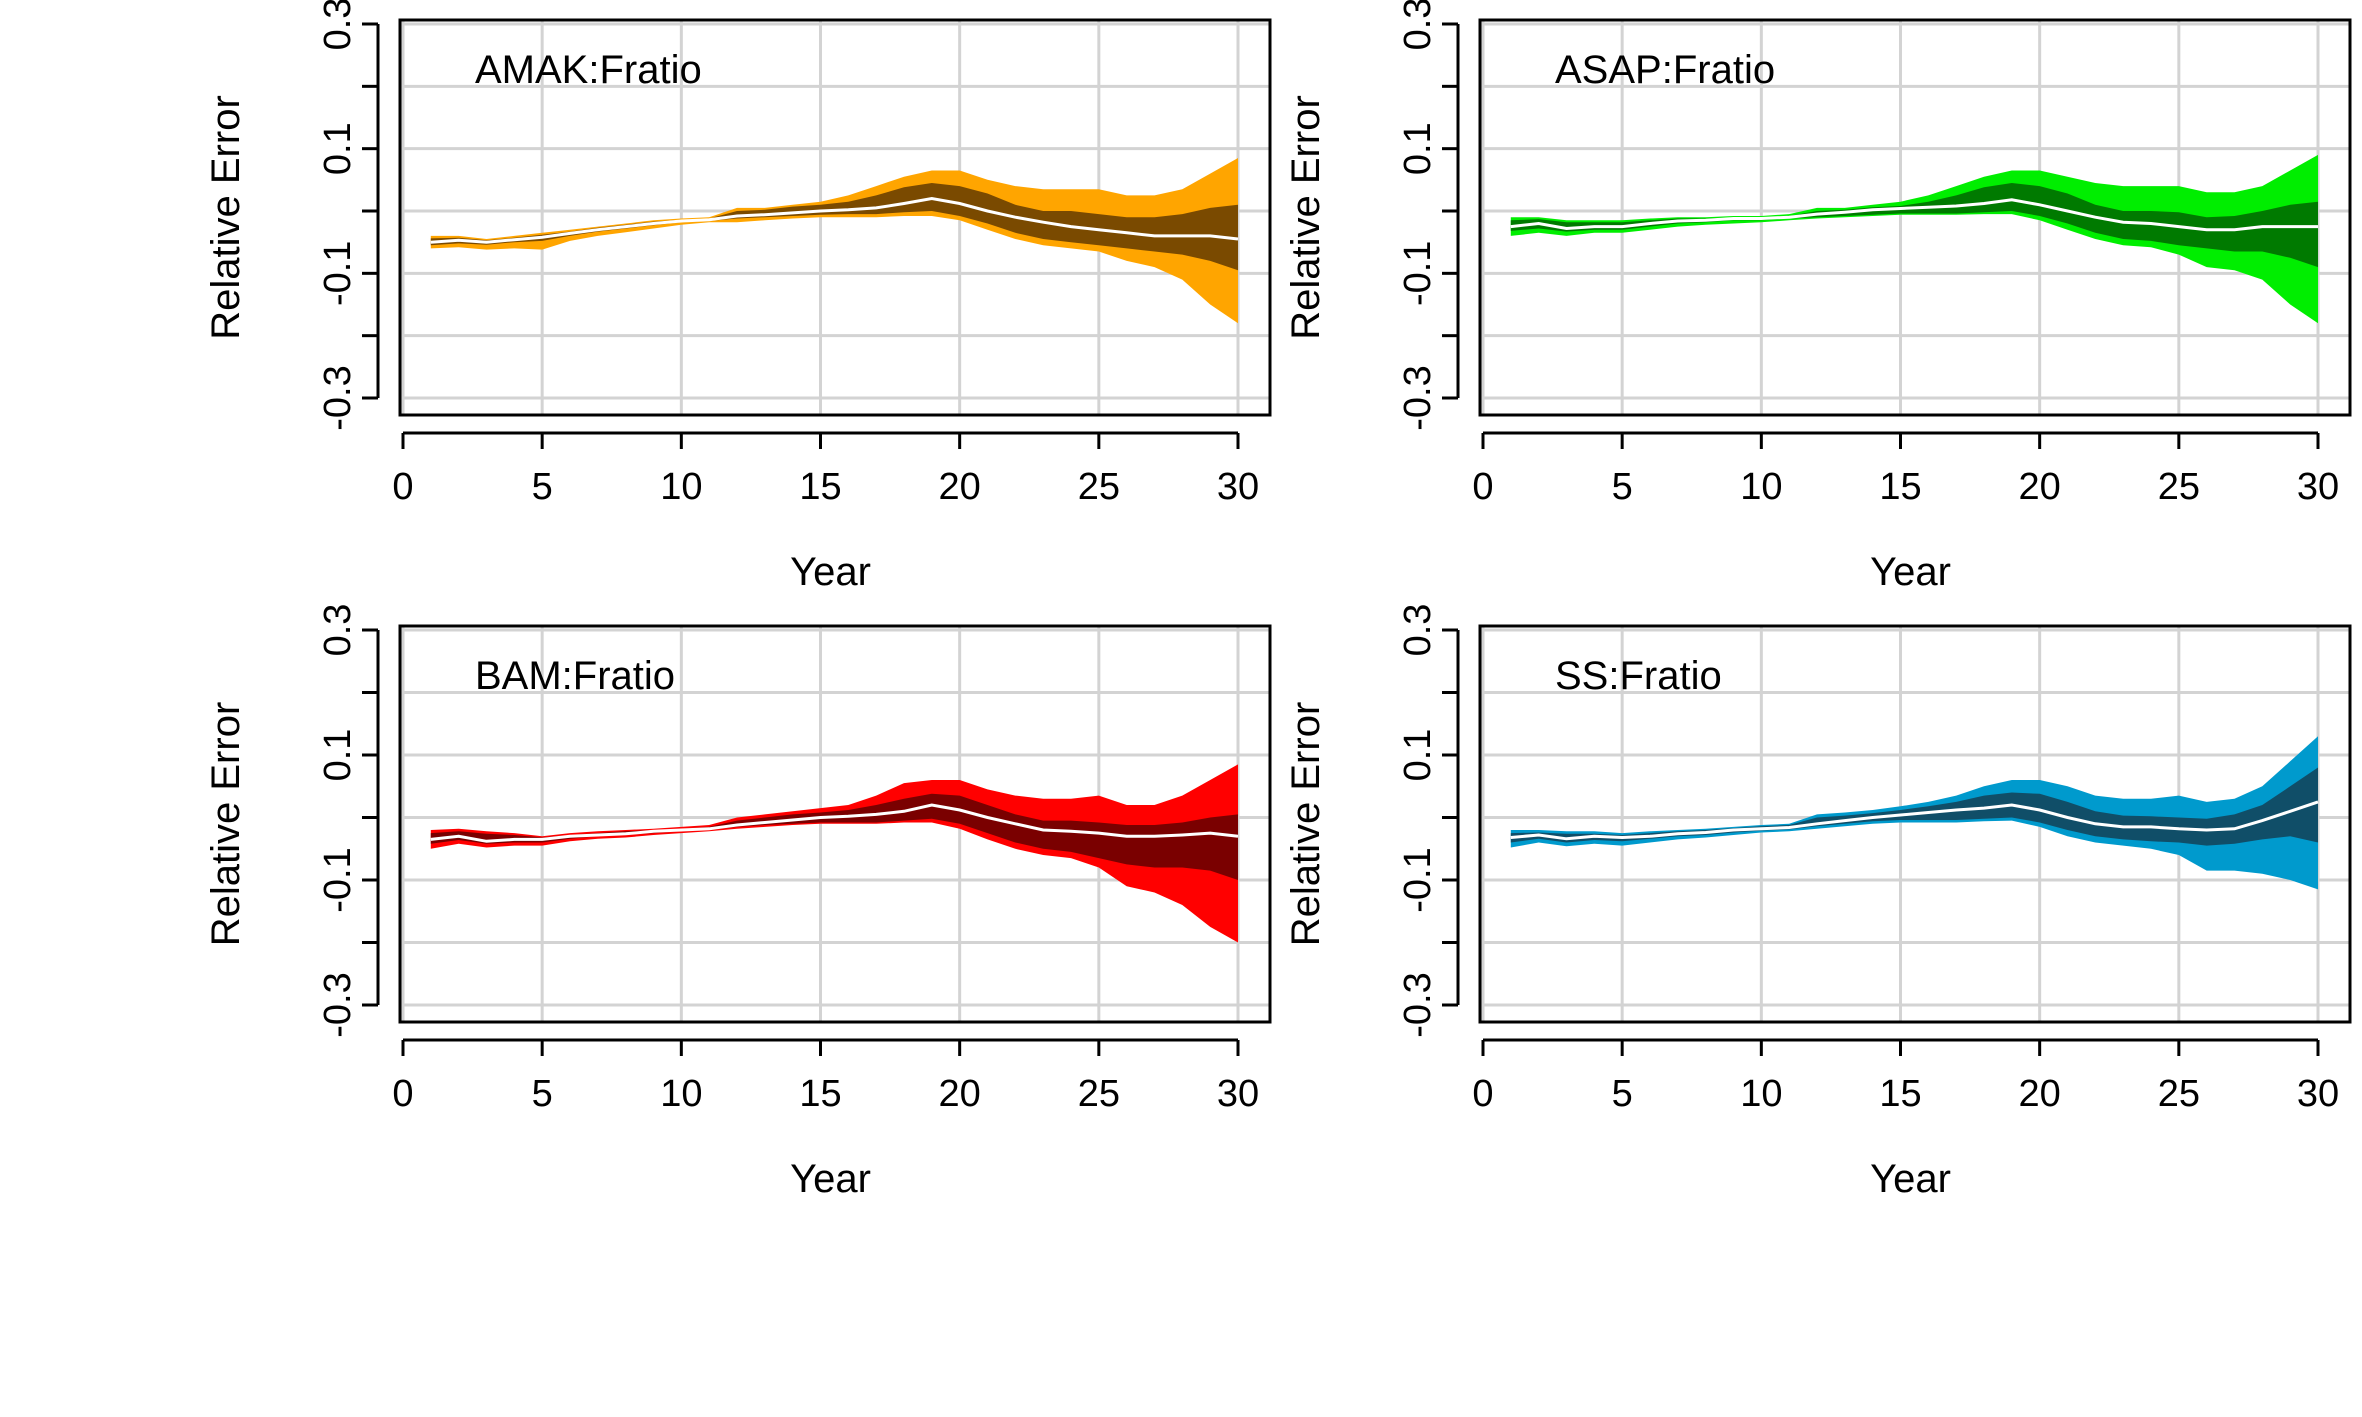 The height and width of the screenshot is (1417, 2362). Describe the element at coordinates (575, 676) in the screenshot. I see `panel-title: BAM:Fratio` at that location.